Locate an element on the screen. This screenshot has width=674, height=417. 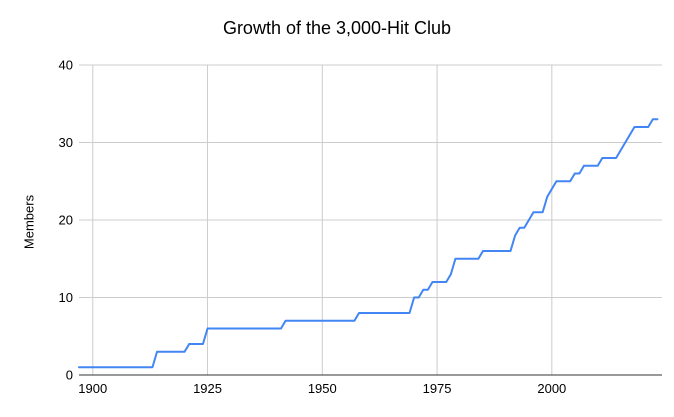
y-tick-label: 40 is located at coordinates (66, 65).